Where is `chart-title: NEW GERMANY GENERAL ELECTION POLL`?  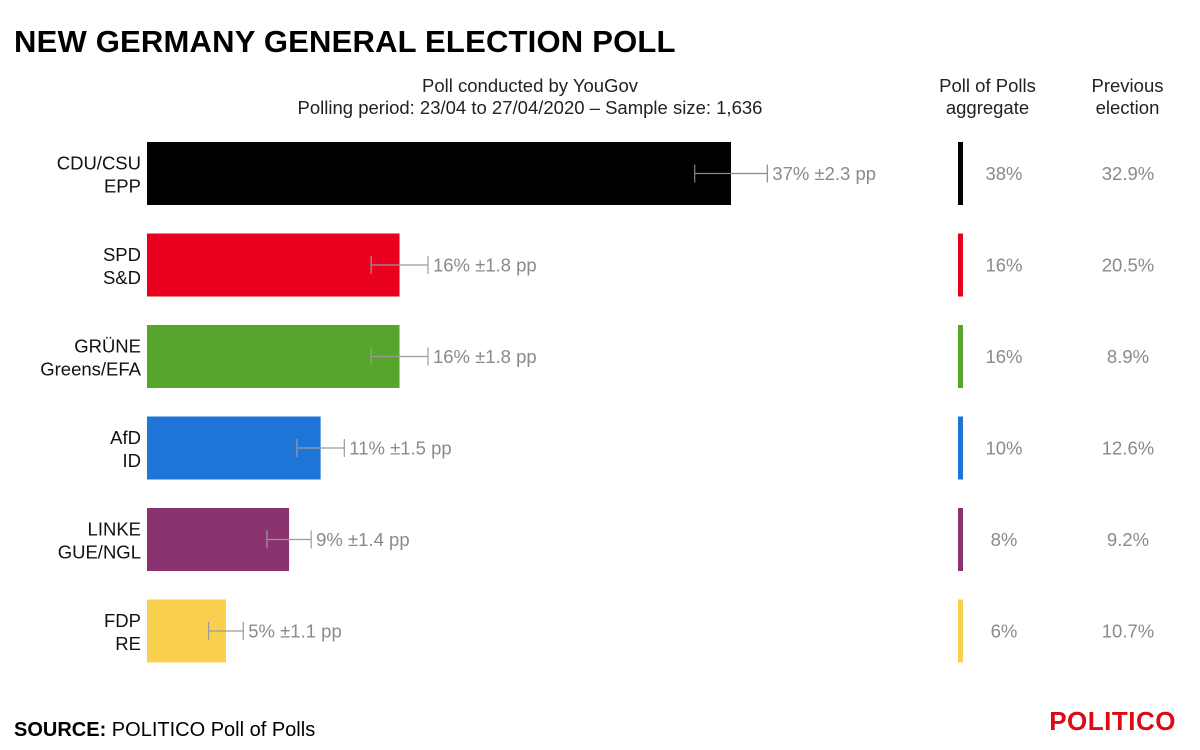 chart-title: NEW GERMANY GENERAL ELECTION POLL is located at coordinates (345, 41).